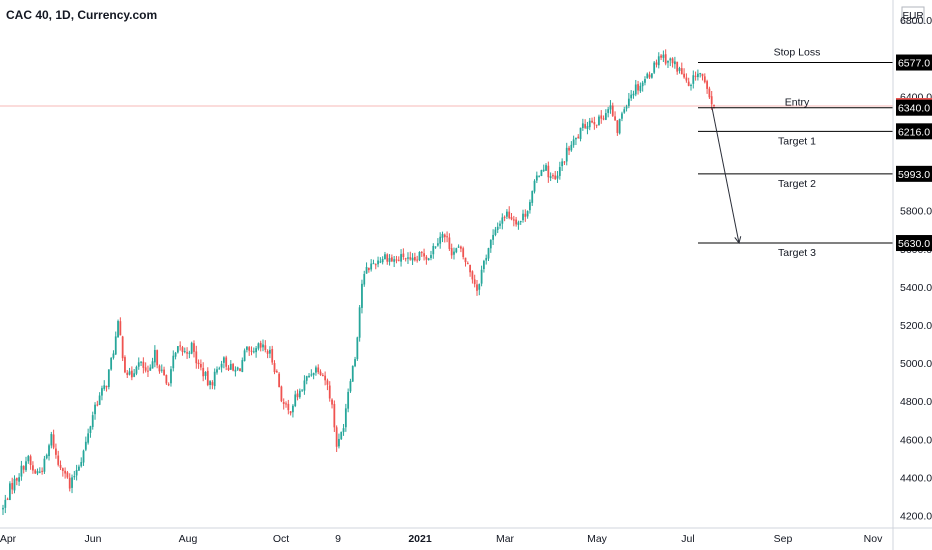 The image size is (932, 550). Describe the element at coordinates (916, 21) in the screenshot. I see `y-tick-label: 6800.0` at that location.